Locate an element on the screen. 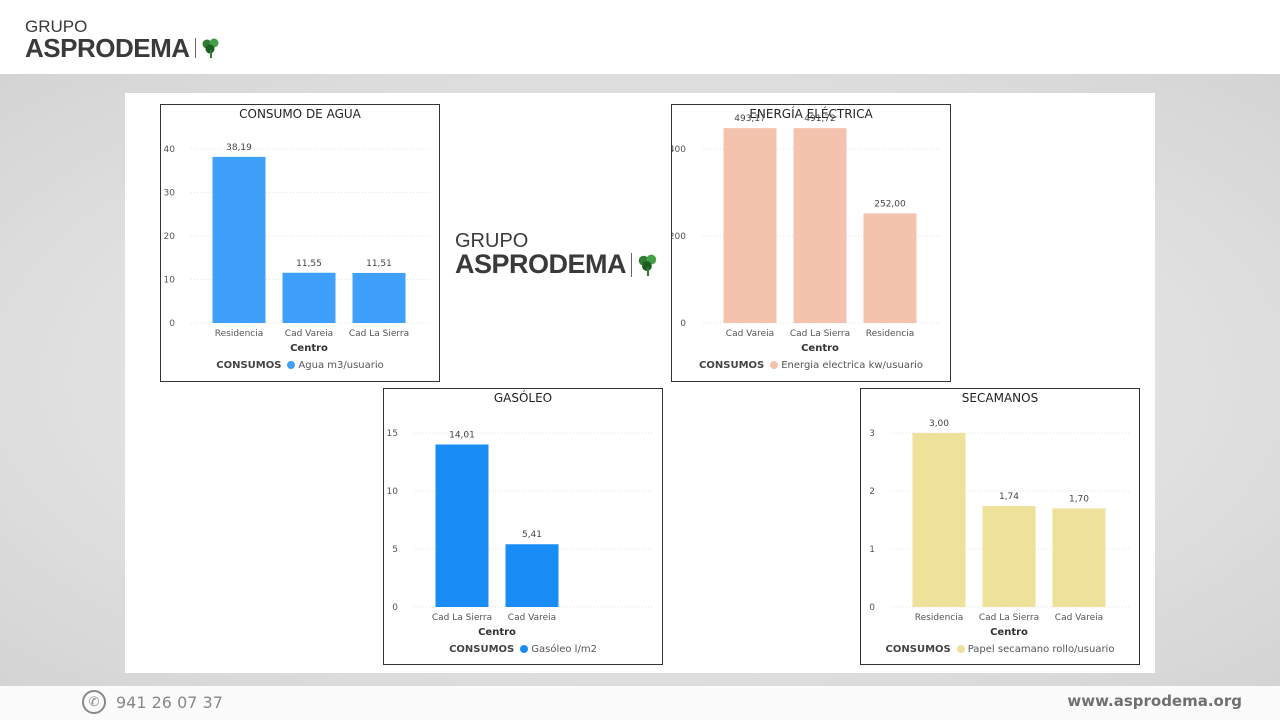  phone-number: 941 26 07 37 is located at coordinates (169, 702).